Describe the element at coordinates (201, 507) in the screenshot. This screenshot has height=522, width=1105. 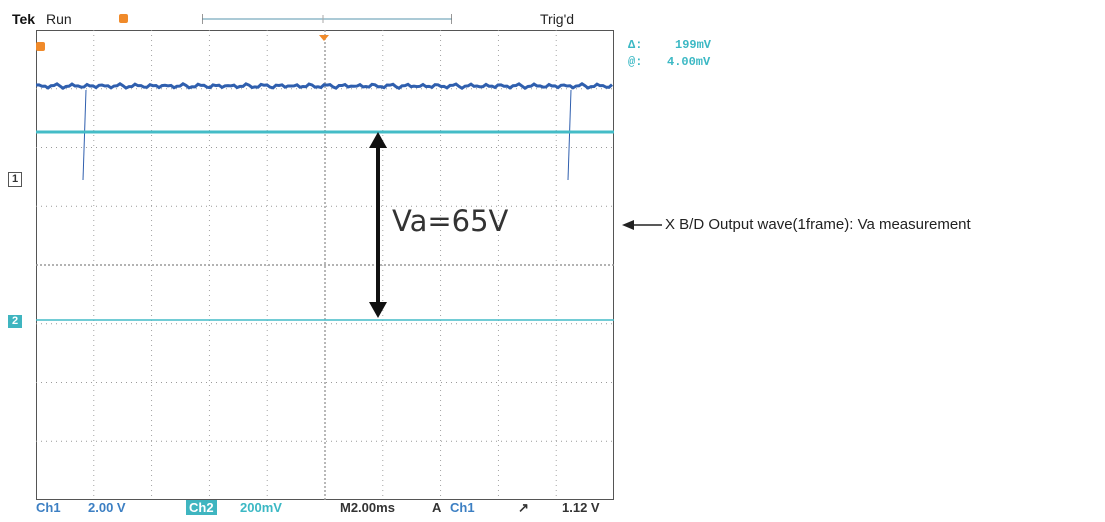
I see `ch2-label: Ch2` at that location.